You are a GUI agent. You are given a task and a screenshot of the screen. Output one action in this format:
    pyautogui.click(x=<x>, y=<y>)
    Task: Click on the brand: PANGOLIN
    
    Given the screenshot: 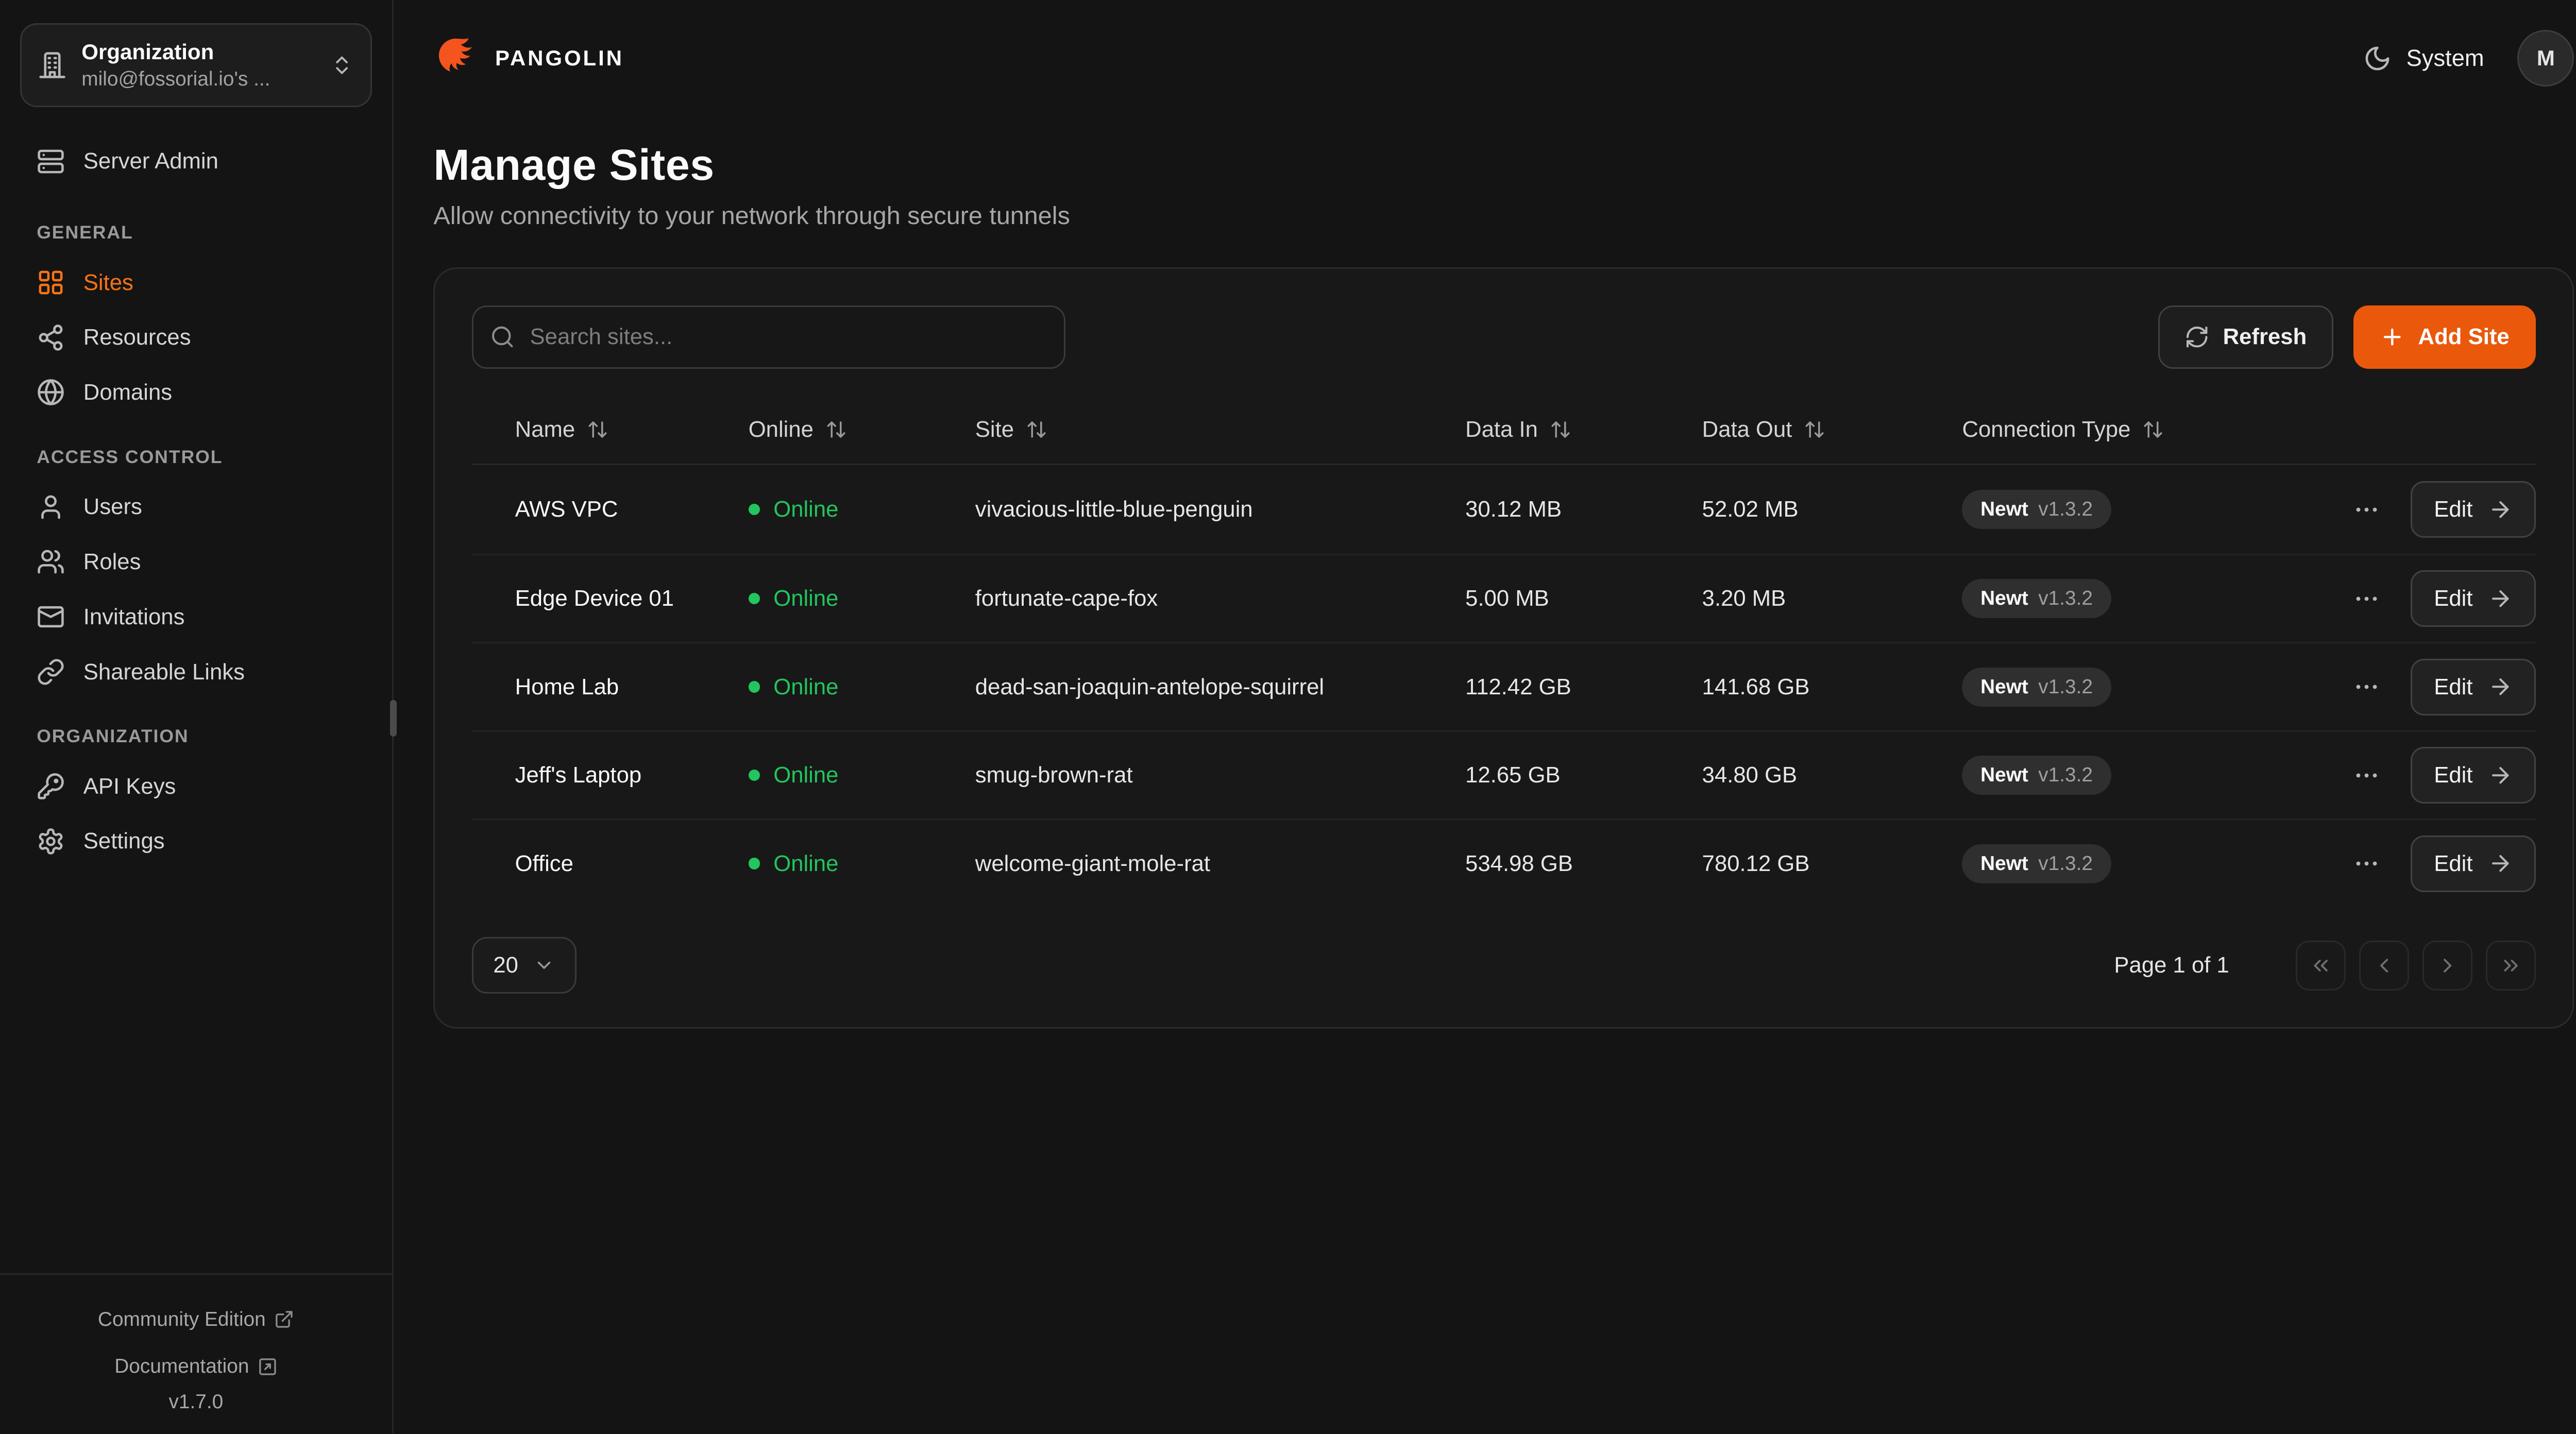 What is the action you would take?
    pyautogui.click(x=529, y=58)
    